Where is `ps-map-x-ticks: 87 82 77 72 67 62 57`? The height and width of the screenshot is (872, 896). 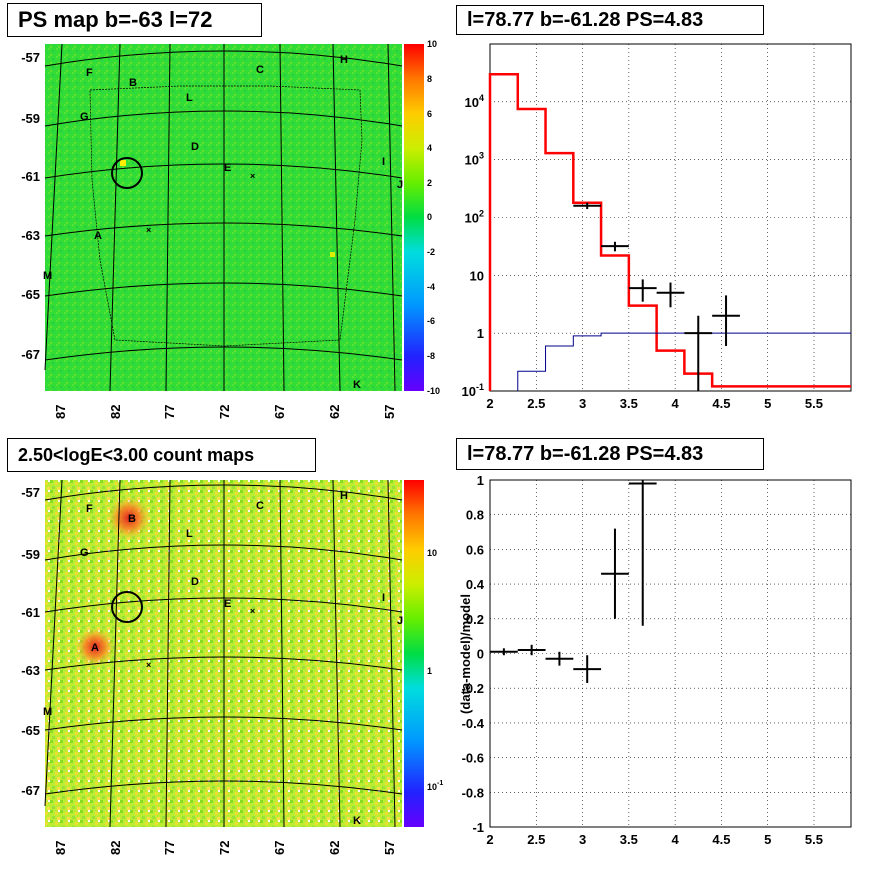
ps-map-x-ticks: 87 82 77 72 67 62 57 is located at coordinates (225, 412).